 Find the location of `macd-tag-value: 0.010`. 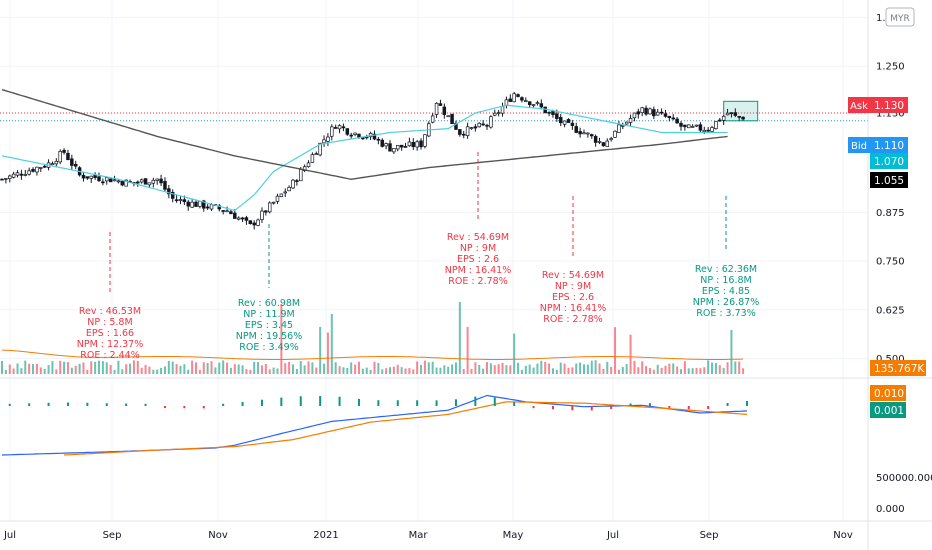

macd-tag-value: 0.010 is located at coordinates (889, 394).